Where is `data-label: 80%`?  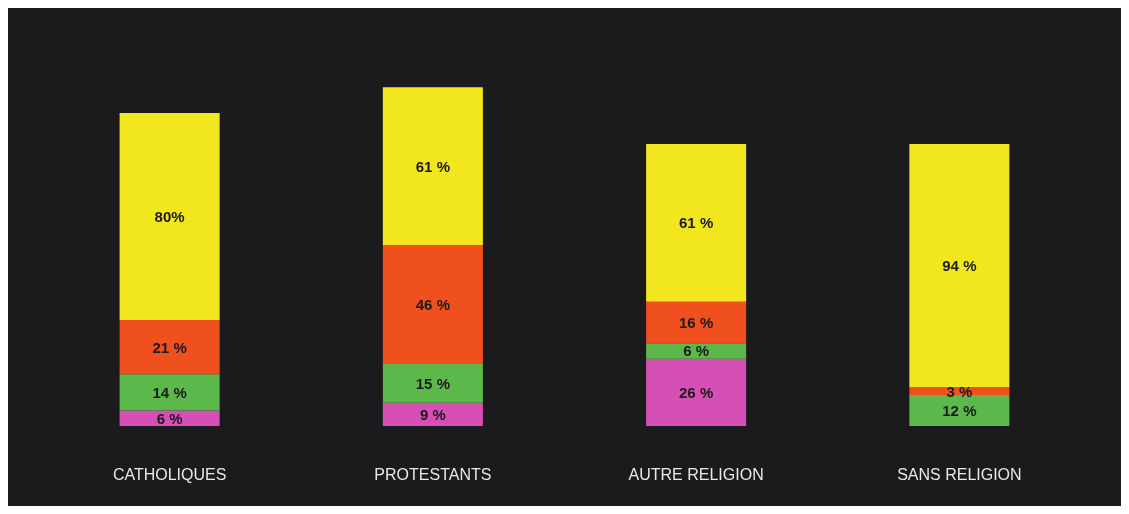 data-label: 80% is located at coordinates (169, 216).